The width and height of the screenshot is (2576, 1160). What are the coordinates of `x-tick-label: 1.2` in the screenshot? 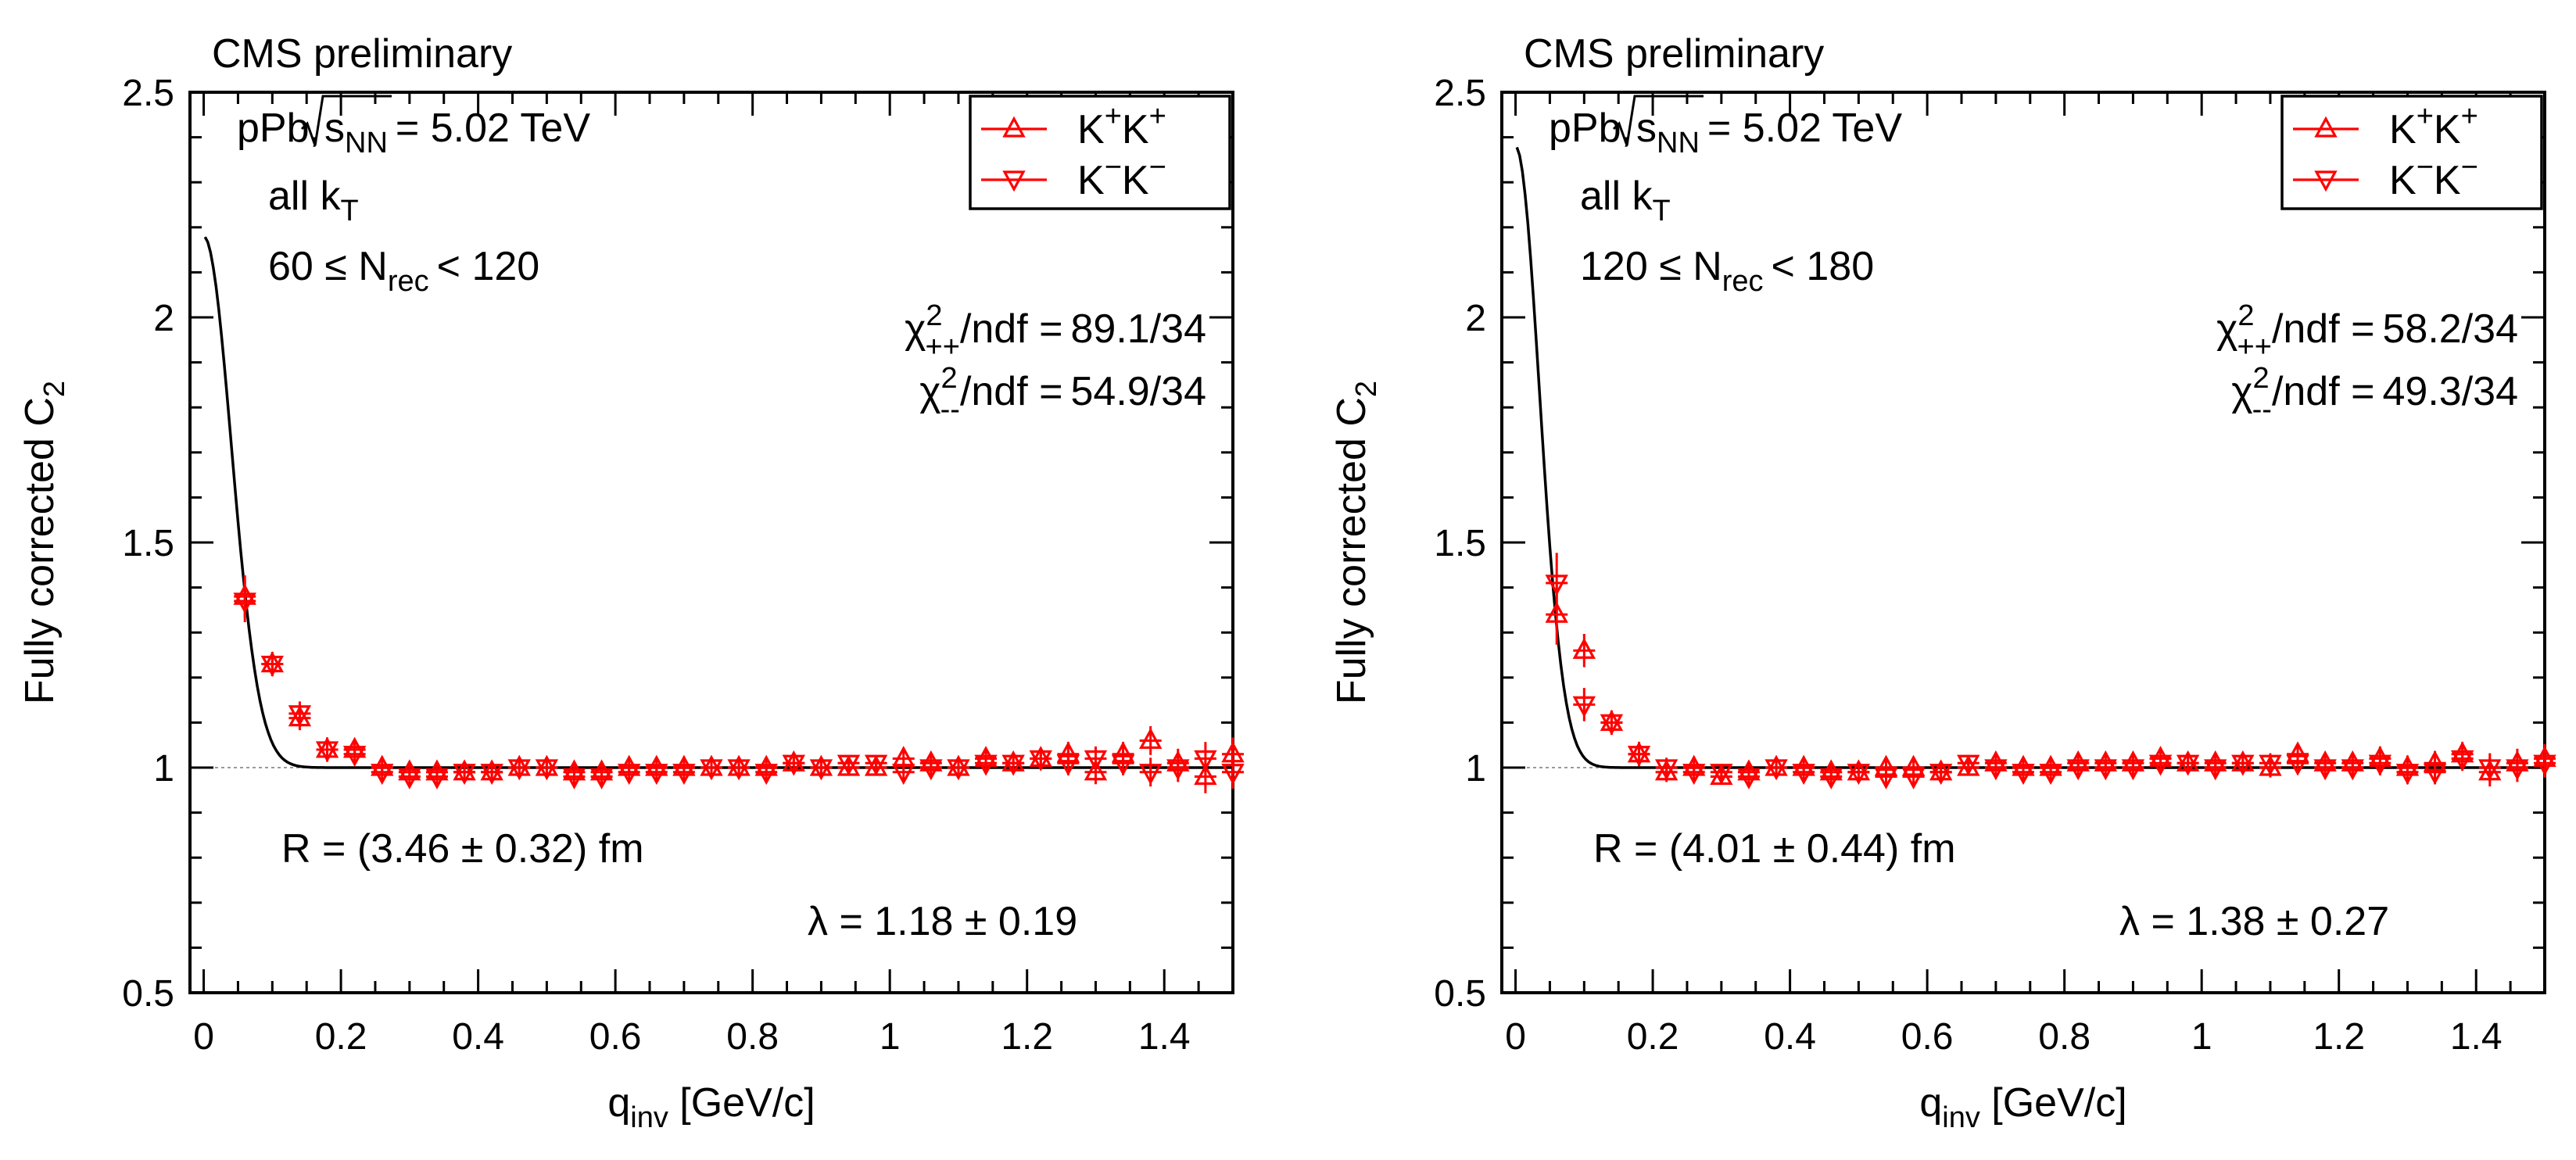 It's located at (1027, 1037).